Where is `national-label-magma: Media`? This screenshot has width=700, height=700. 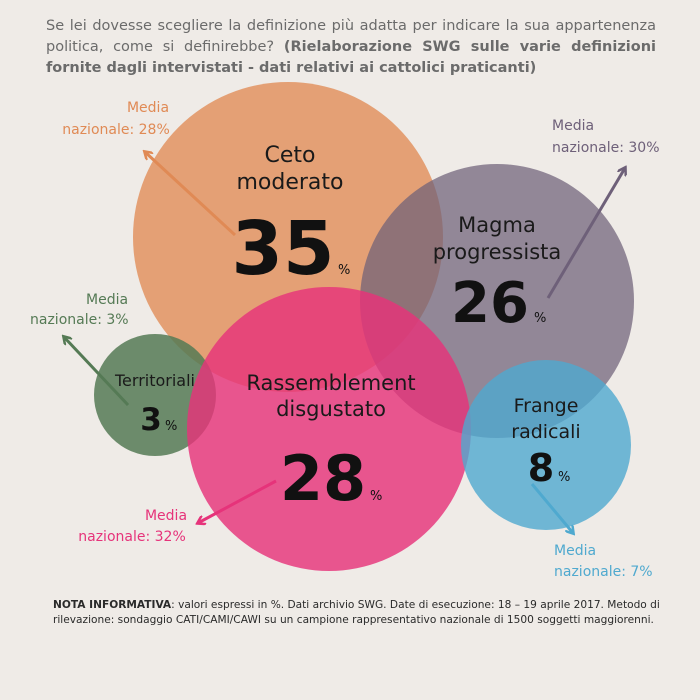
national-label-magma: Media is located at coordinates (573, 126).